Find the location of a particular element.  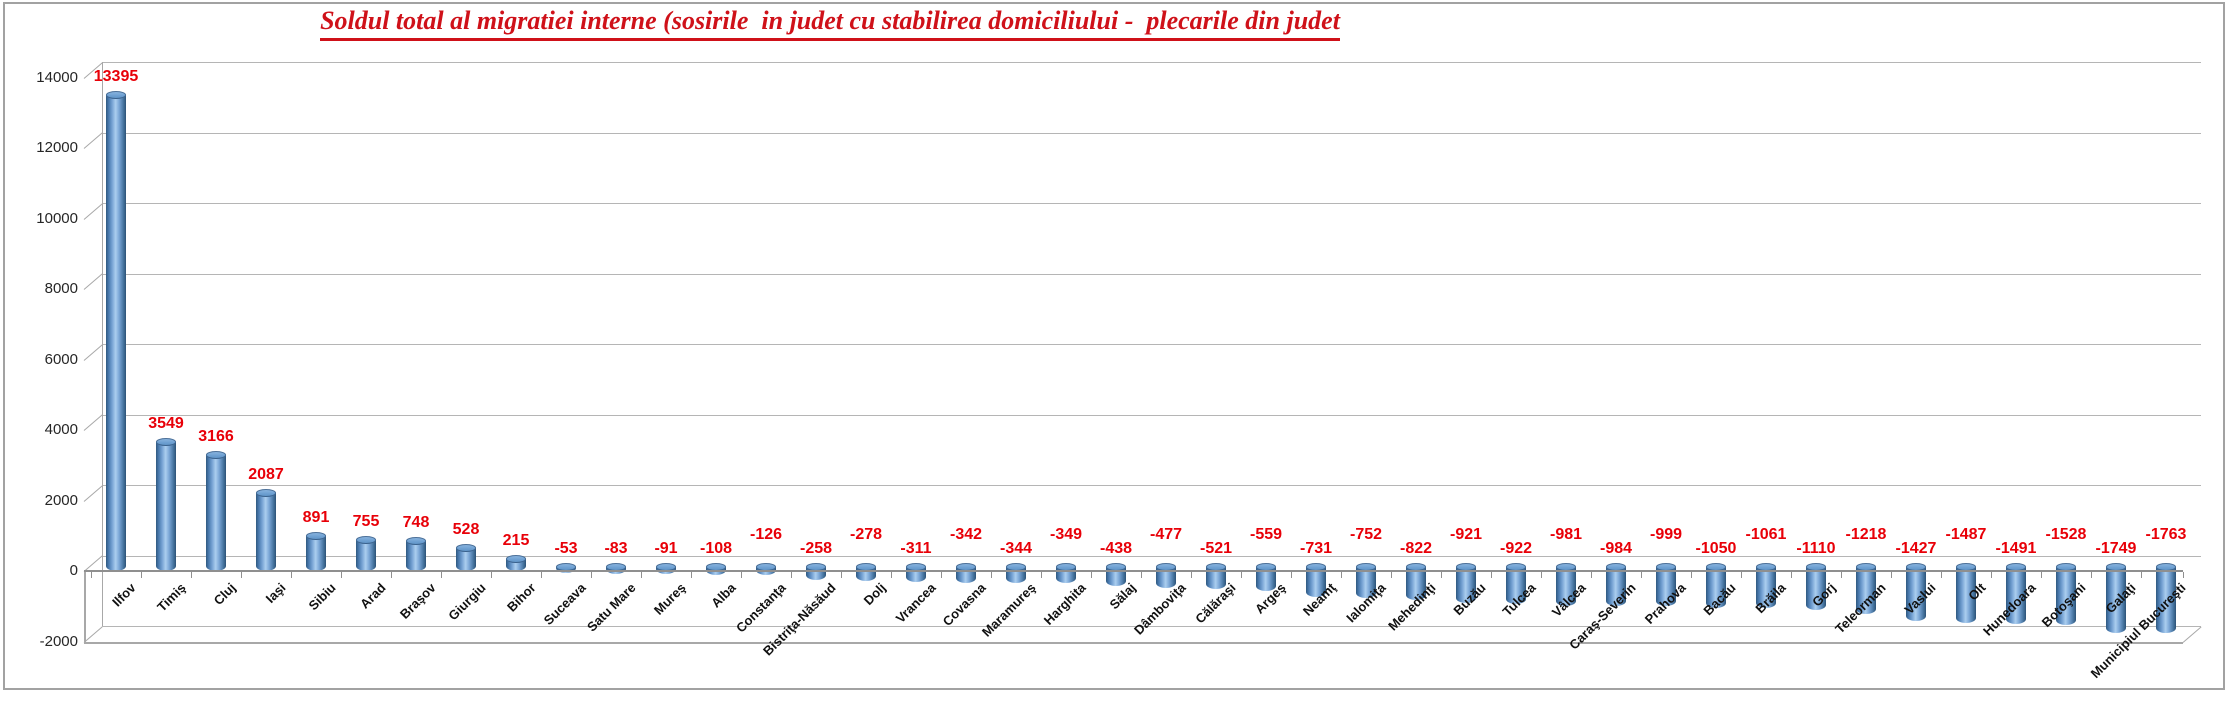

bar-value-label: -1050 is located at coordinates (1716, 548).